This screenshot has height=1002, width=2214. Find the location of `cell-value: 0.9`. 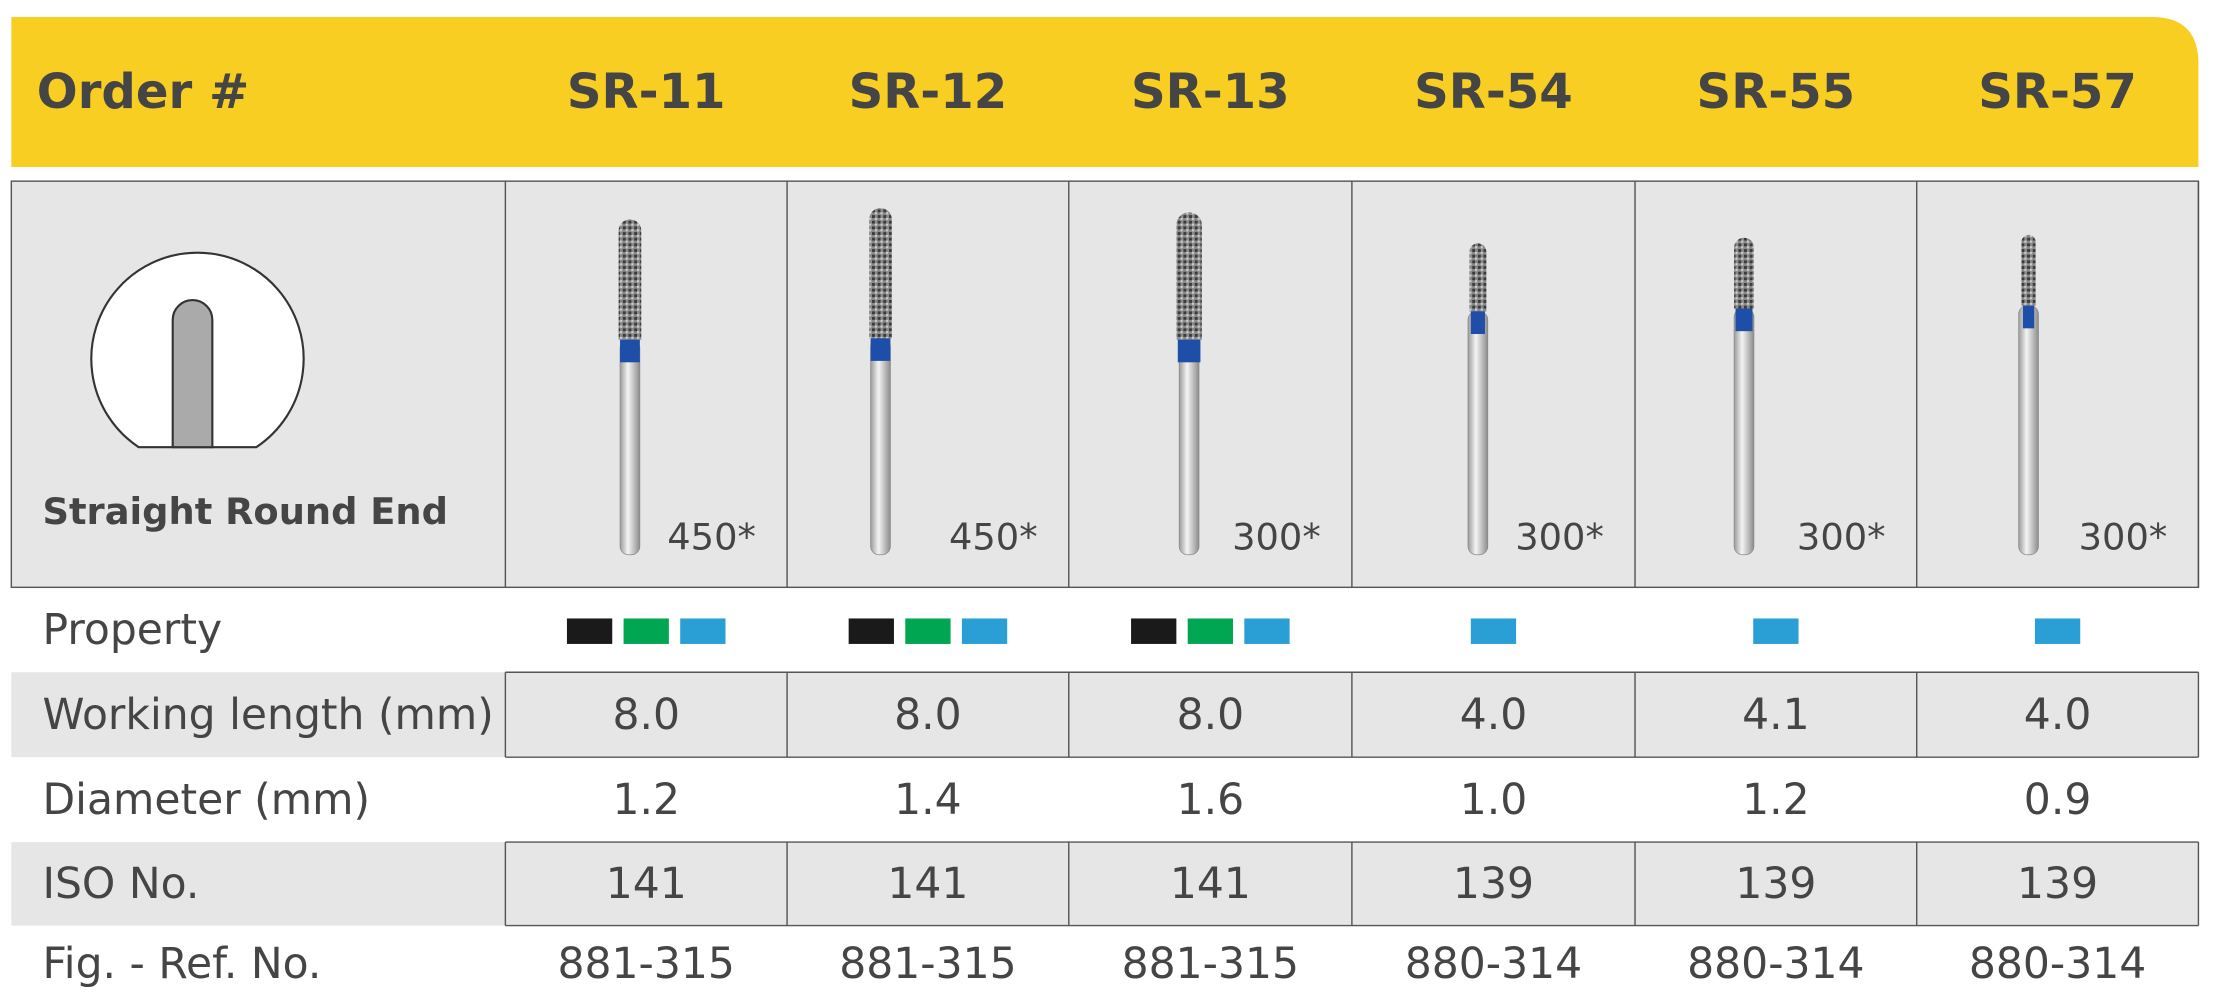

cell-value: 0.9 is located at coordinates (2058, 800).